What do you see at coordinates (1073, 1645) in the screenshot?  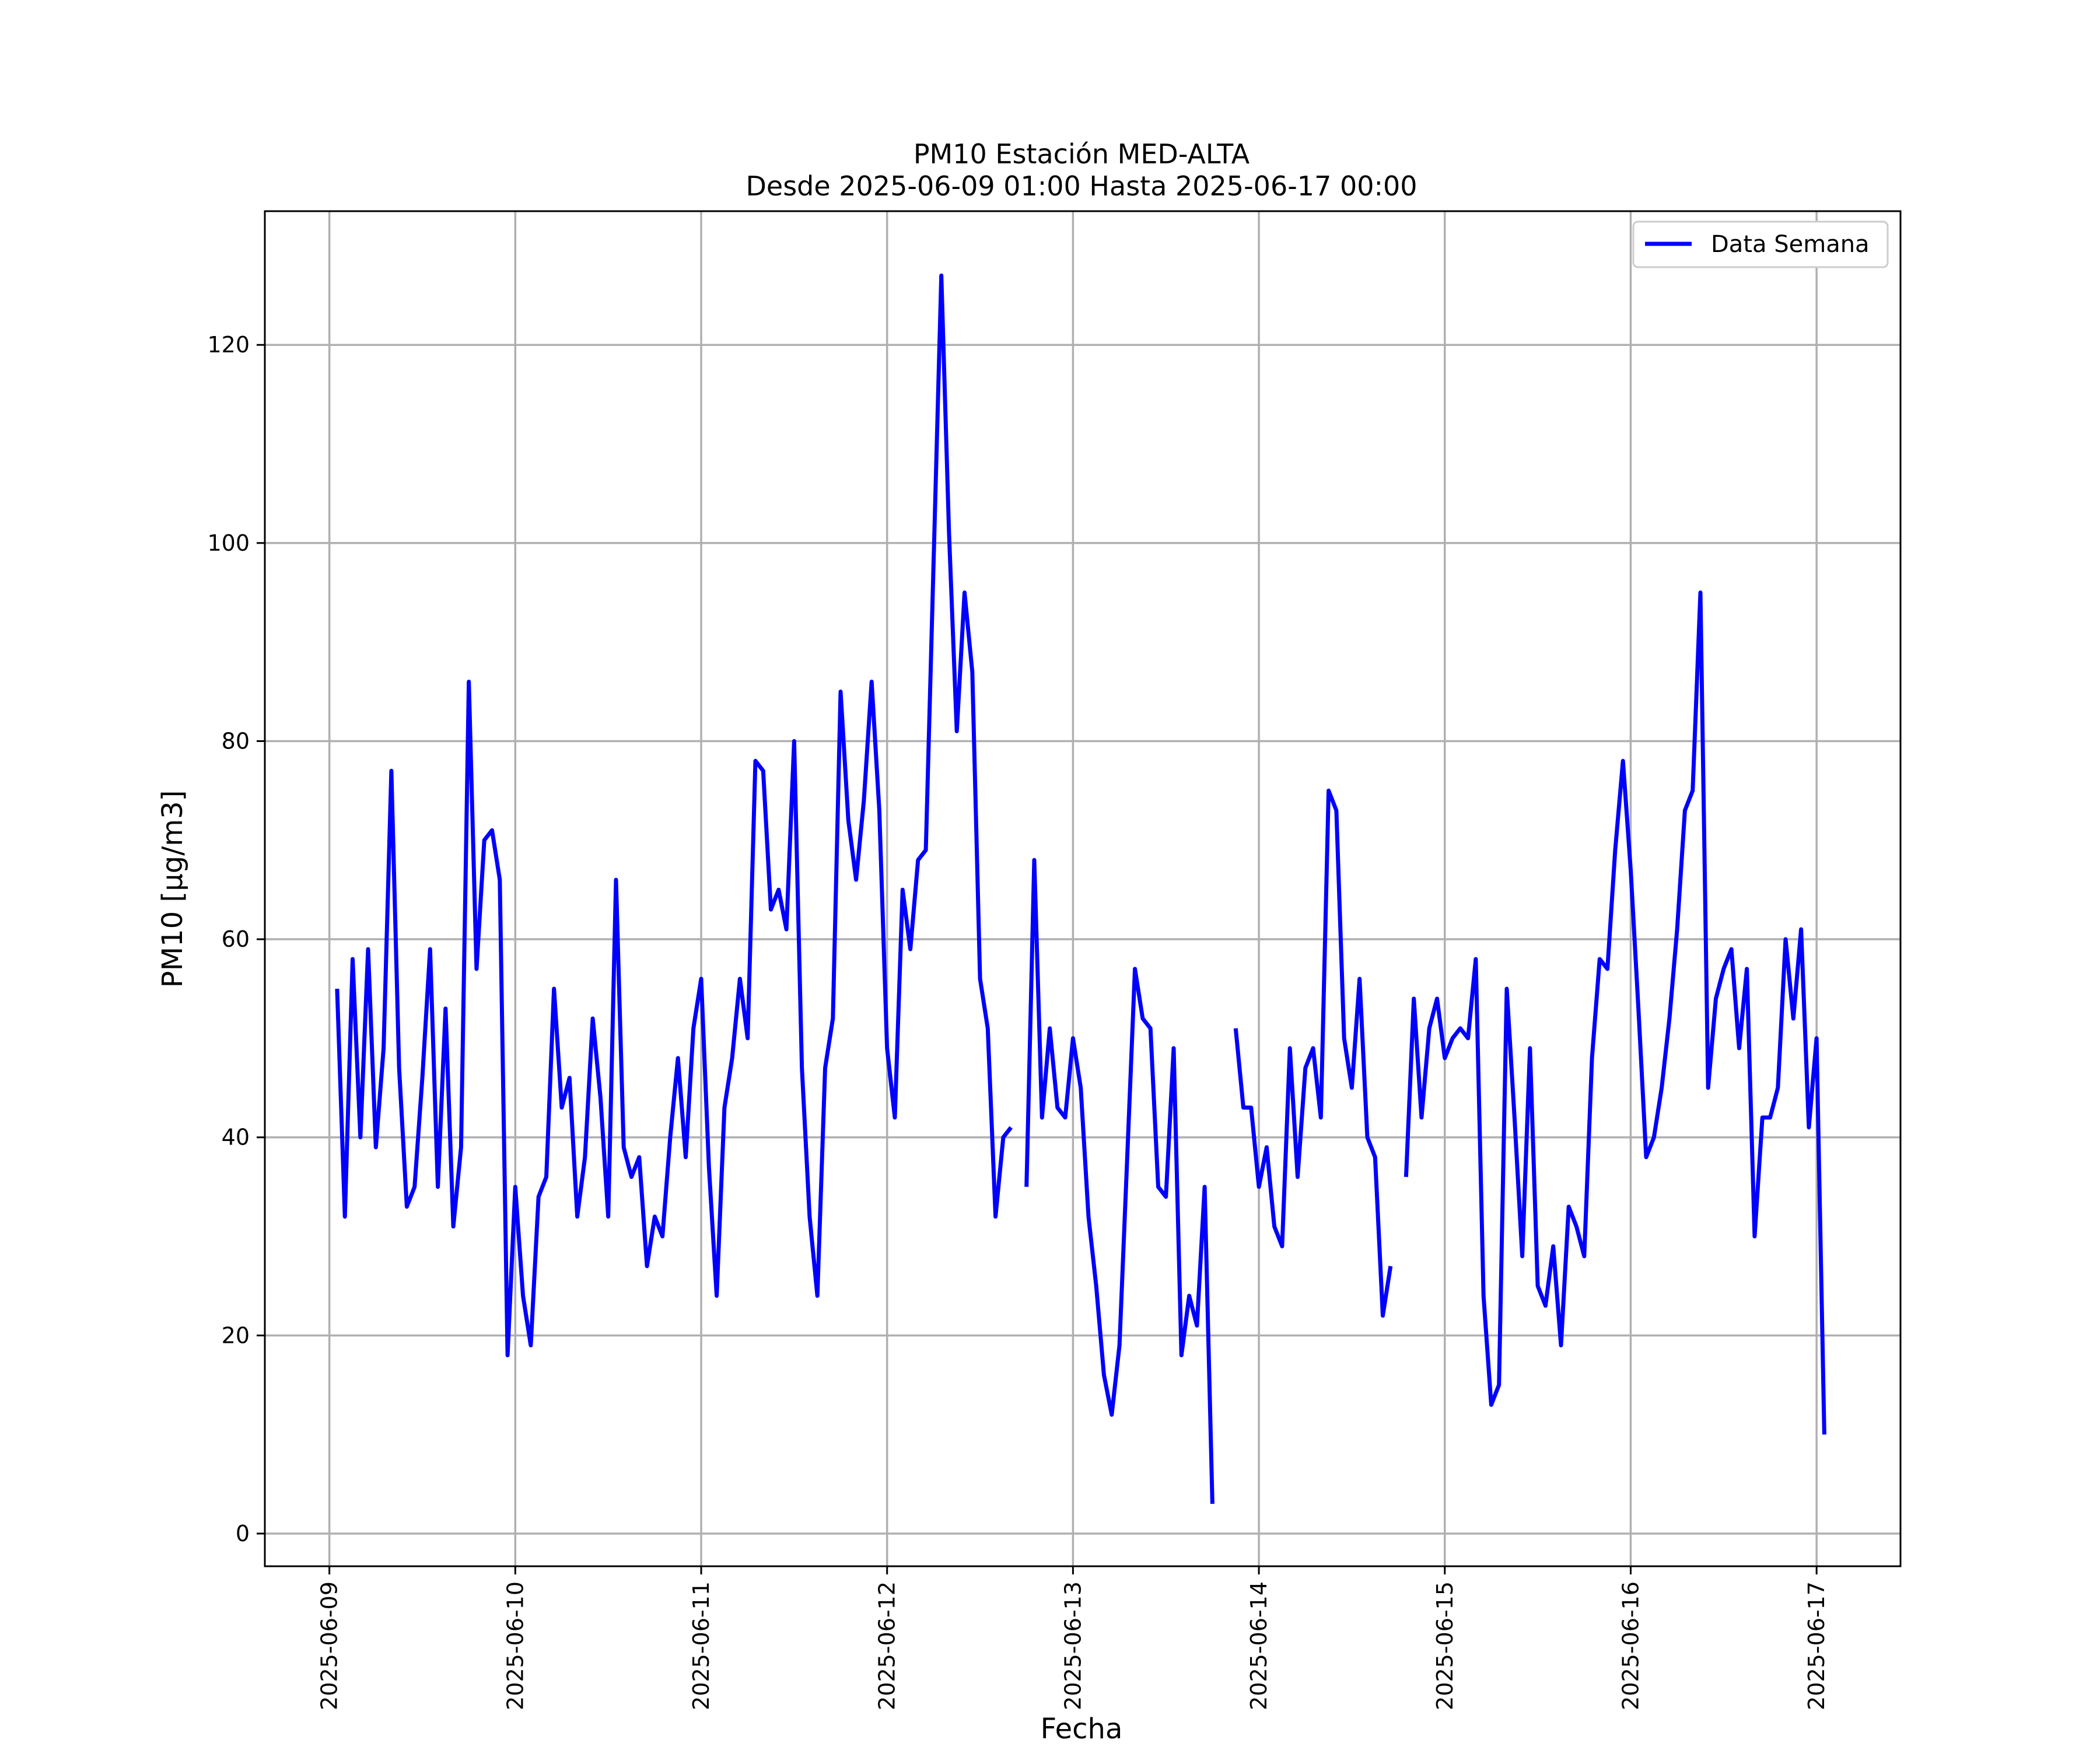 I see `x-tick-label: 2025-06-13` at bounding box center [1073, 1645].